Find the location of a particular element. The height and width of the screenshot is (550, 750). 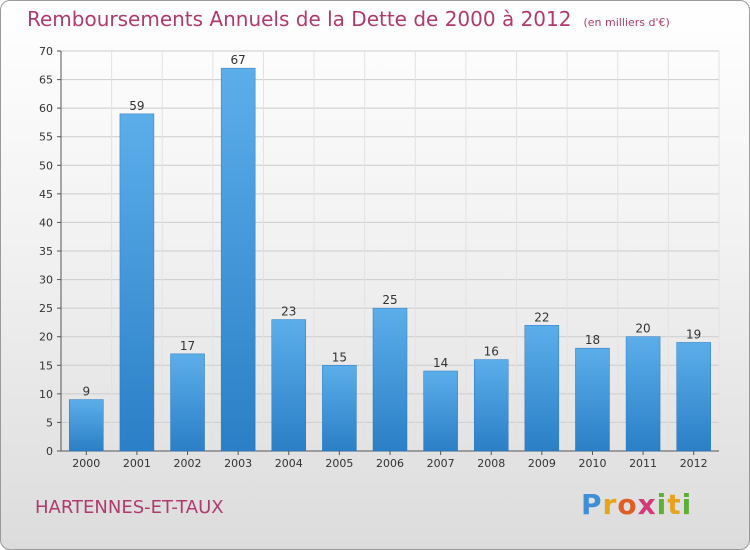

x-tick-label-2004: 2004 is located at coordinates (289, 463).